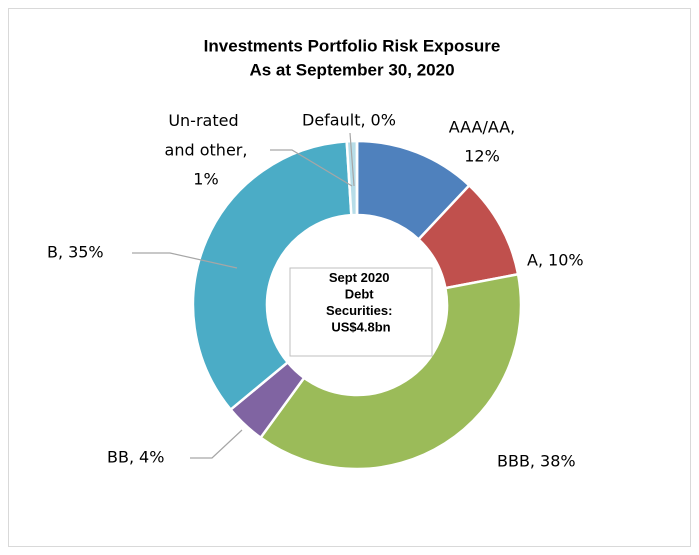 The image size is (699, 555). Describe the element at coordinates (566, 260) in the screenshot. I see `data-label: 10%` at that location.